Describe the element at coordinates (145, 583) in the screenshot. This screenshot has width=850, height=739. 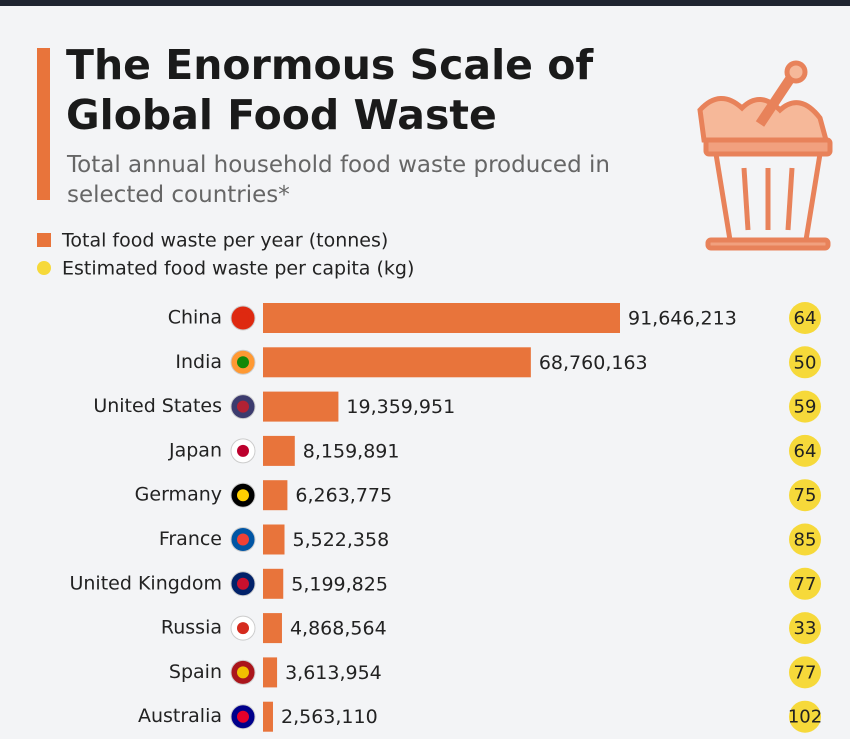
I see `category-label: United Kingdom` at that location.